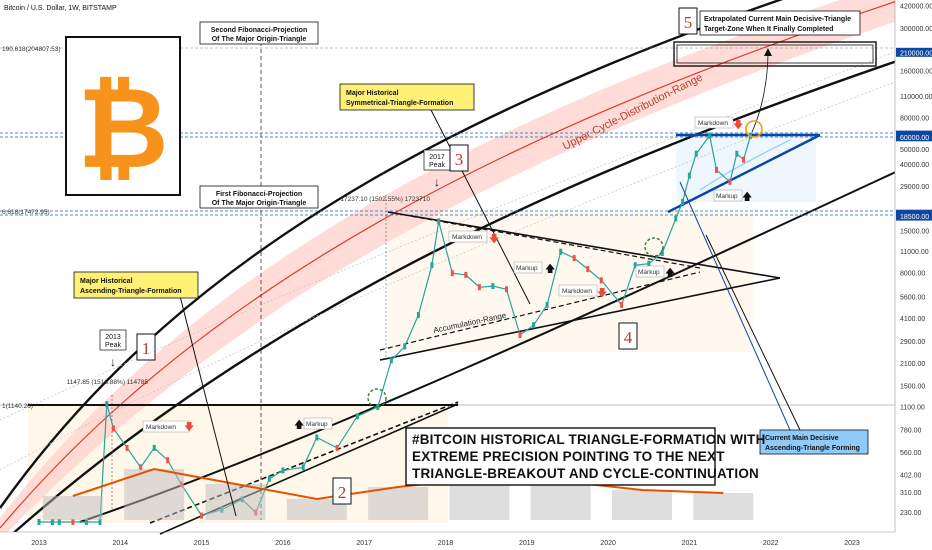  I want to click on y-tick-label: 29000.00, so click(914, 187).